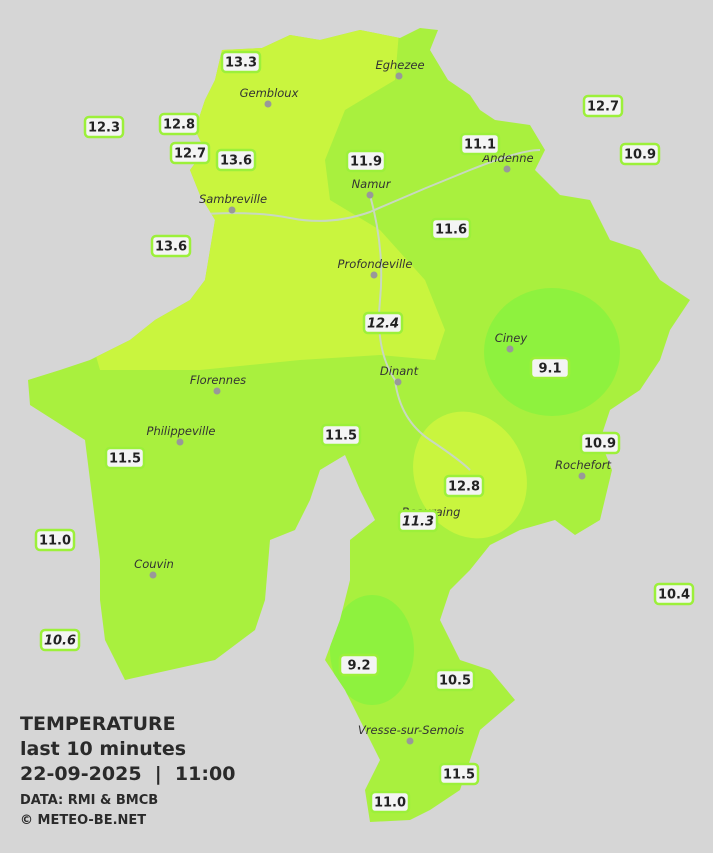  I want to click on timestamp: 22-09-2025 | 11:00, so click(127, 774).